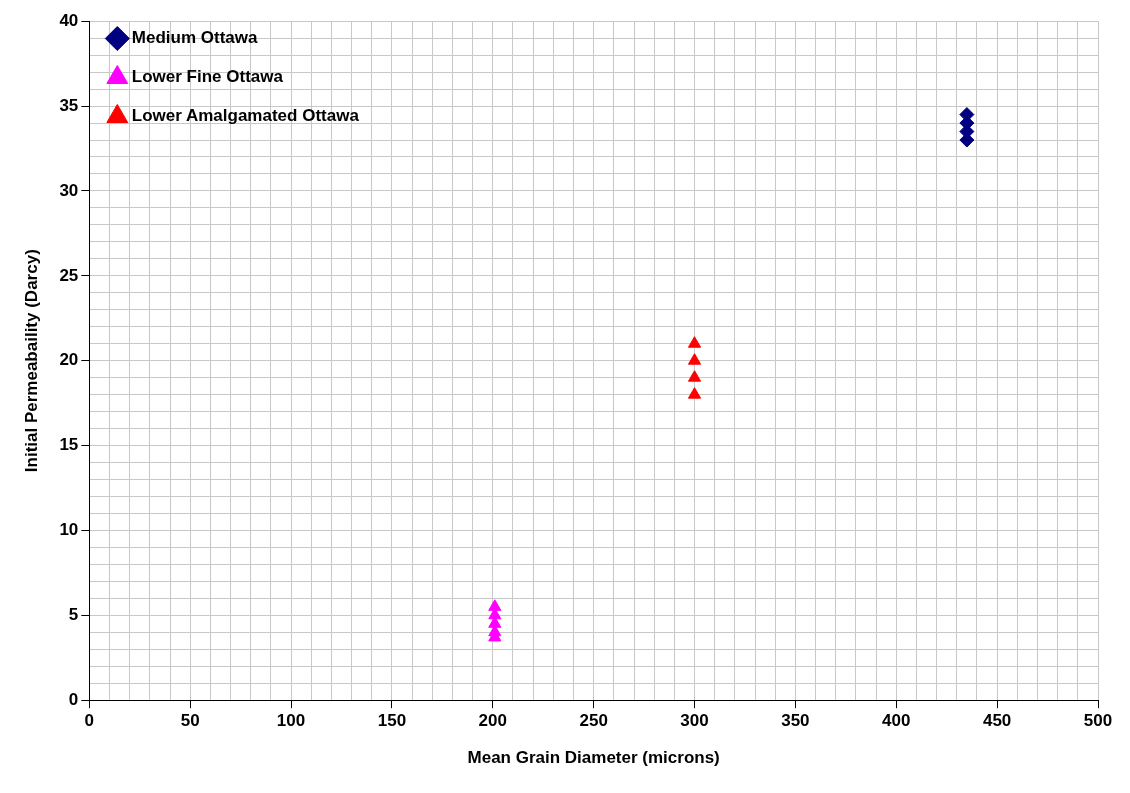 Image resolution: width=1130 pixels, height=793 pixels. I want to click on x-tick-label: 400, so click(896, 721).